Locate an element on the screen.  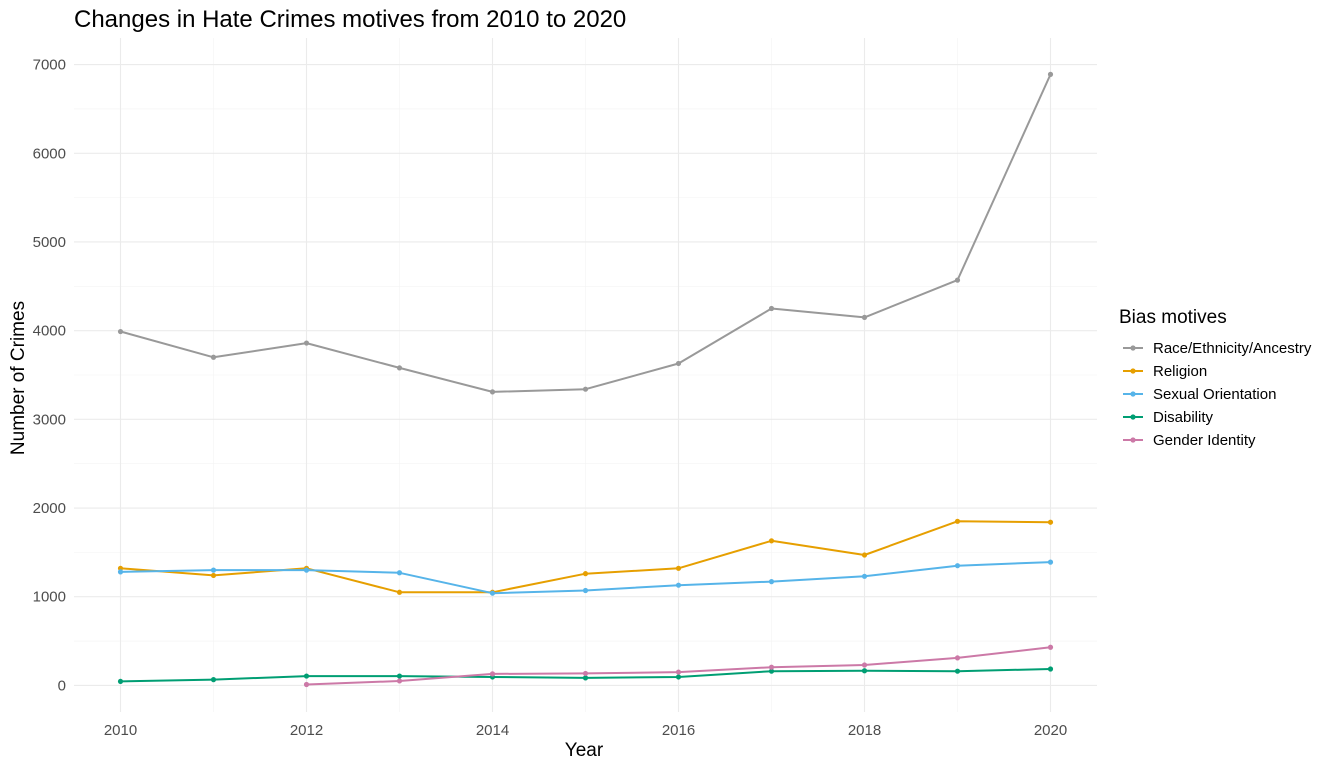
x-tick-label: 2016 is located at coordinates (678, 730).